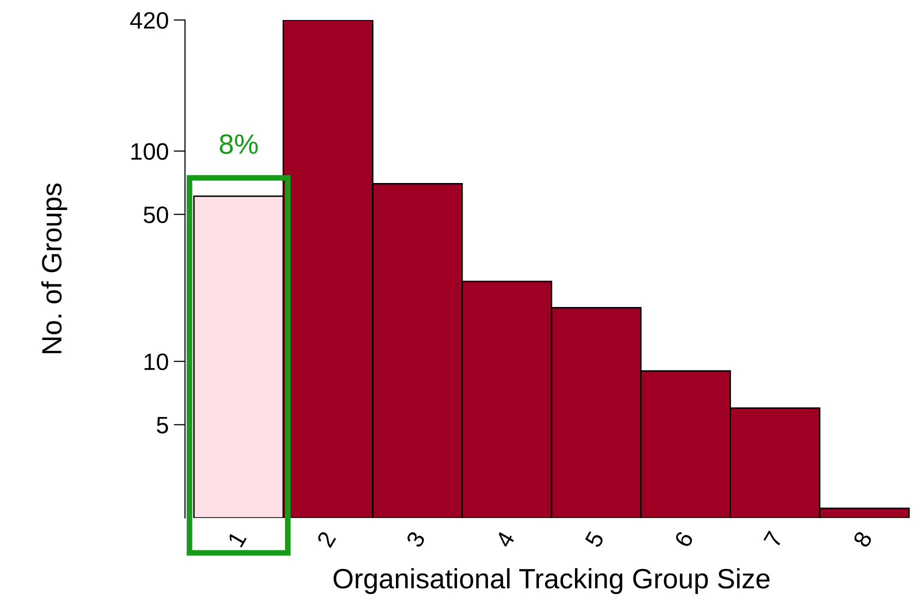  What do you see at coordinates (237, 539) in the screenshot?
I see `x-tick-label: 1` at bounding box center [237, 539].